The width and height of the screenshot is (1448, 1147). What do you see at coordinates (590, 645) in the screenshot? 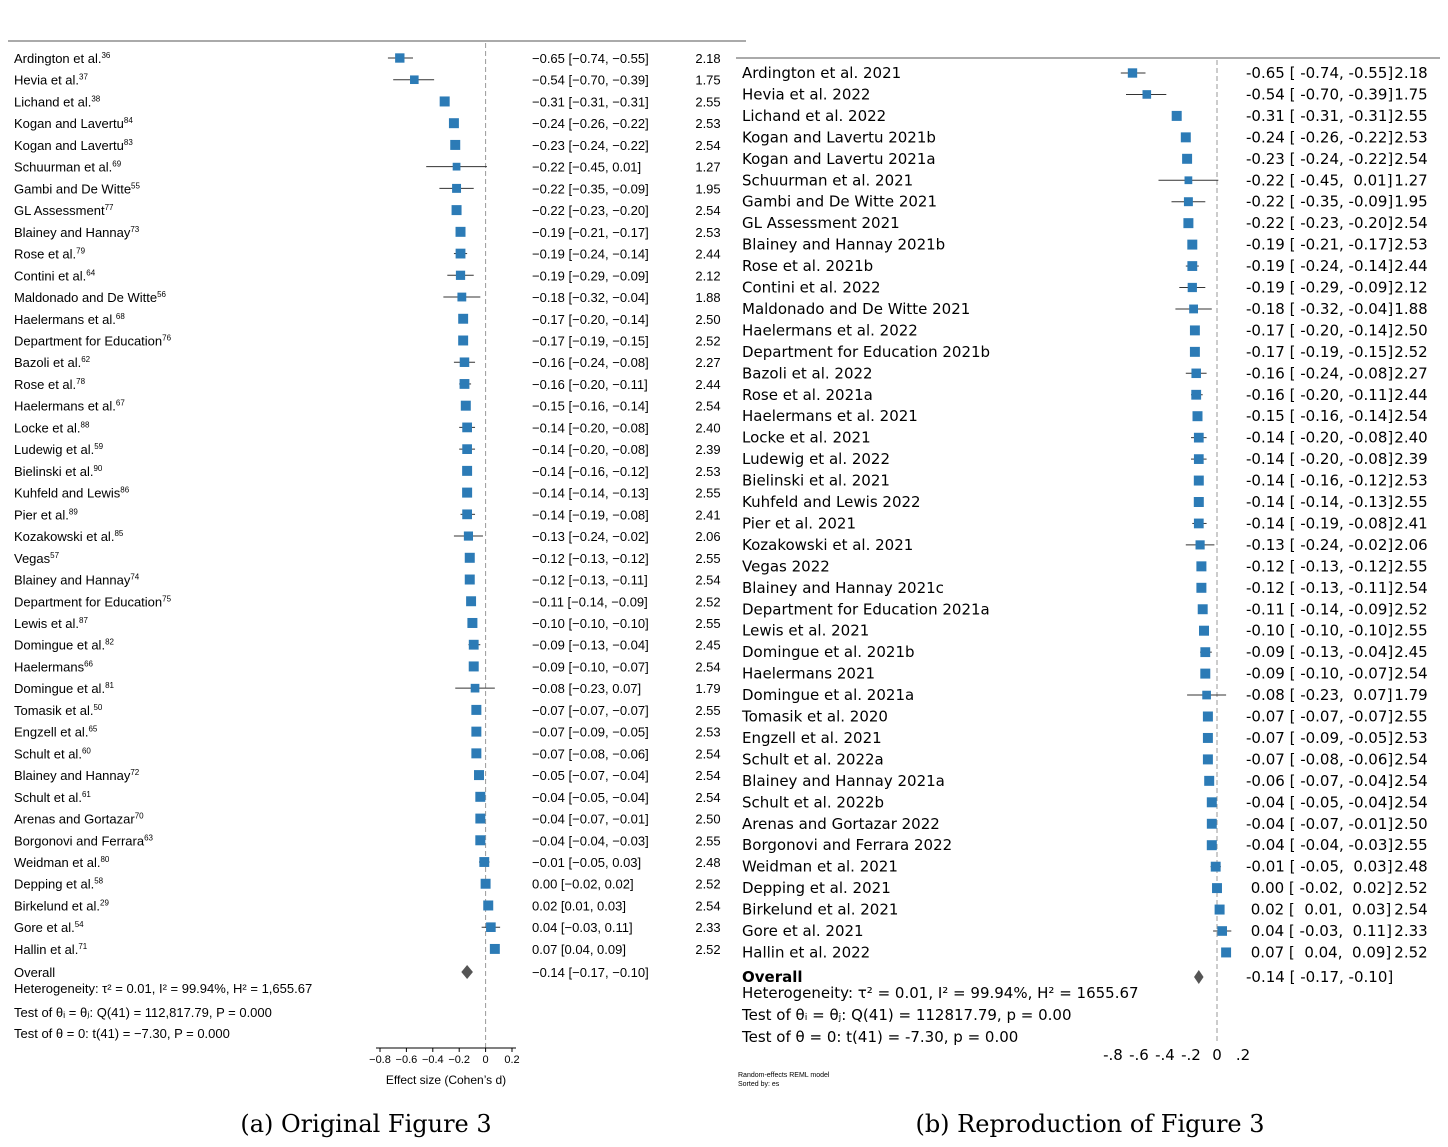
I see `effect-ci-text: −0.09 [−0.13, −0.04]` at bounding box center [590, 645].